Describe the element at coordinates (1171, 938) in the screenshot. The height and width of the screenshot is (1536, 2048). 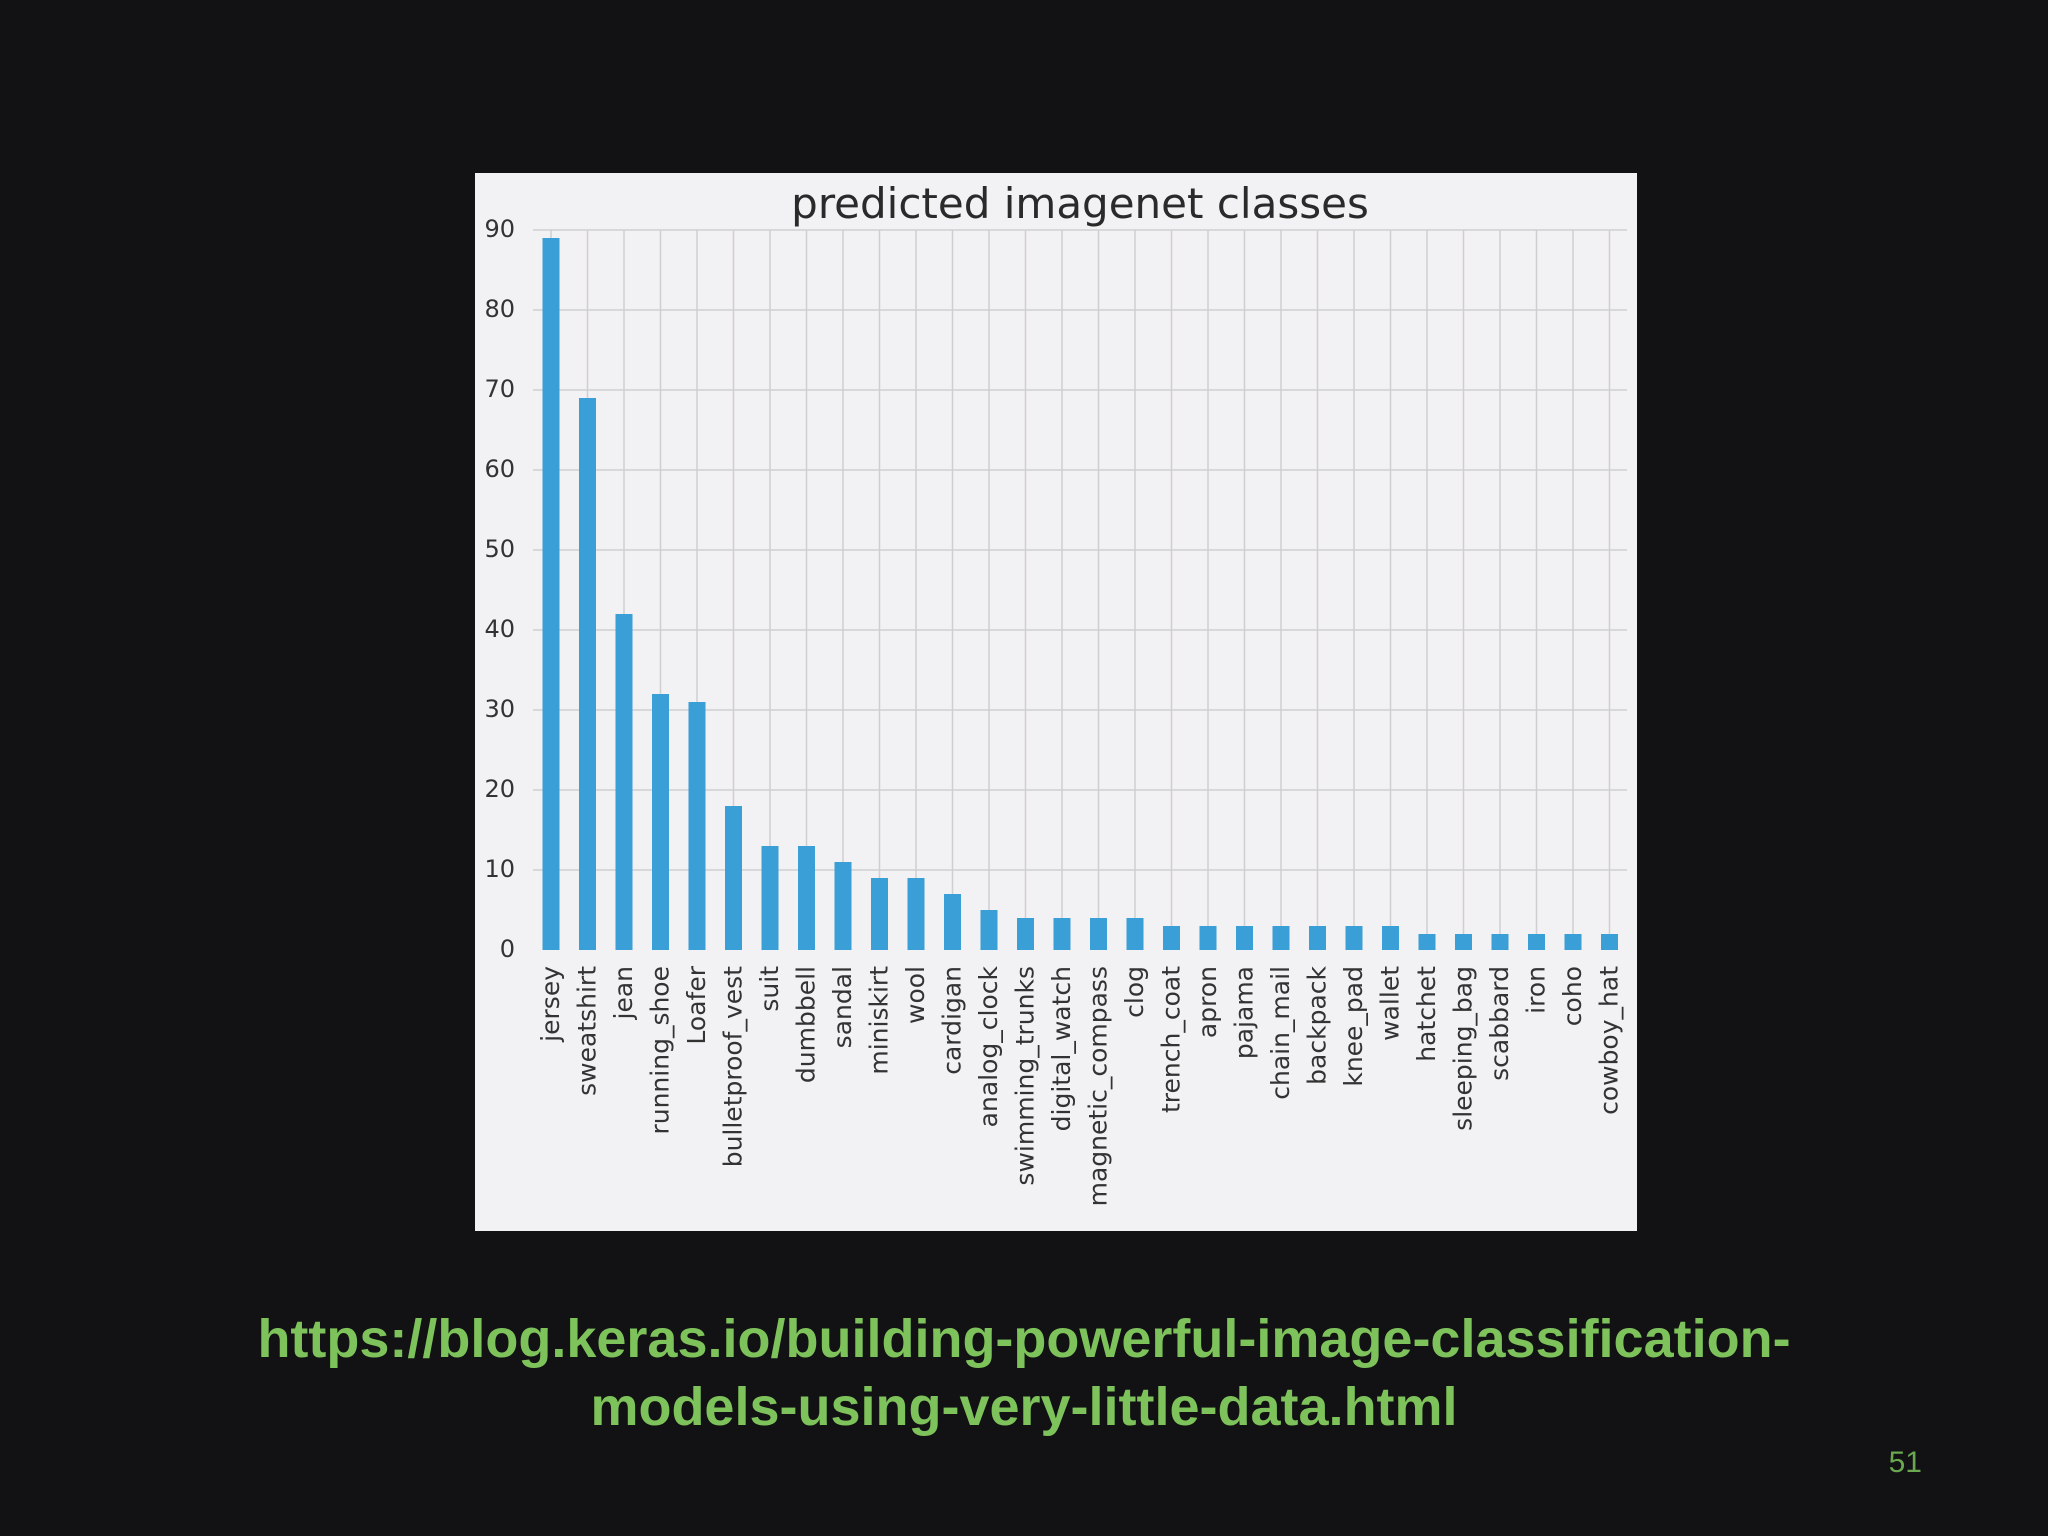
I see `bar-trench_coat` at that location.